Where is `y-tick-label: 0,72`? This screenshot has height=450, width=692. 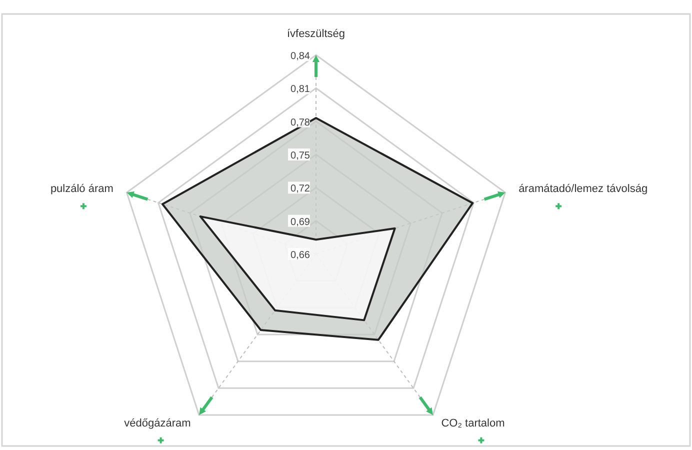 y-tick-label: 0,72 is located at coordinates (300, 189).